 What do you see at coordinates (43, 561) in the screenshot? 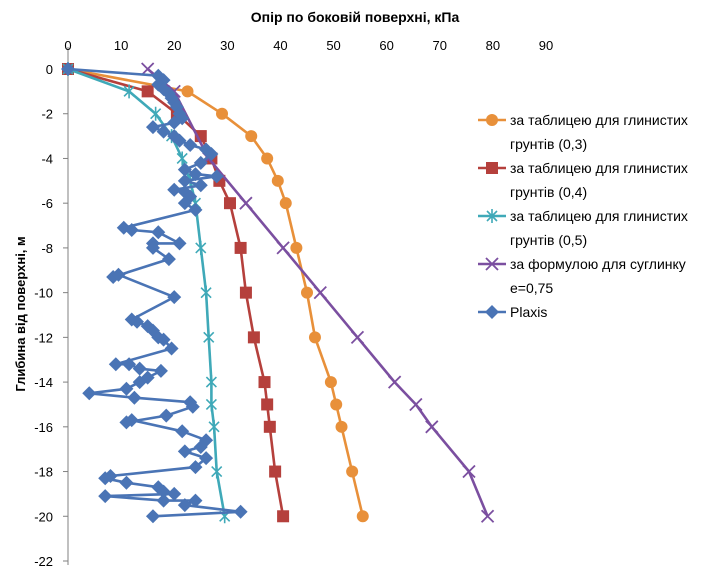
I see `y-tick-label: -22` at bounding box center [43, 561].